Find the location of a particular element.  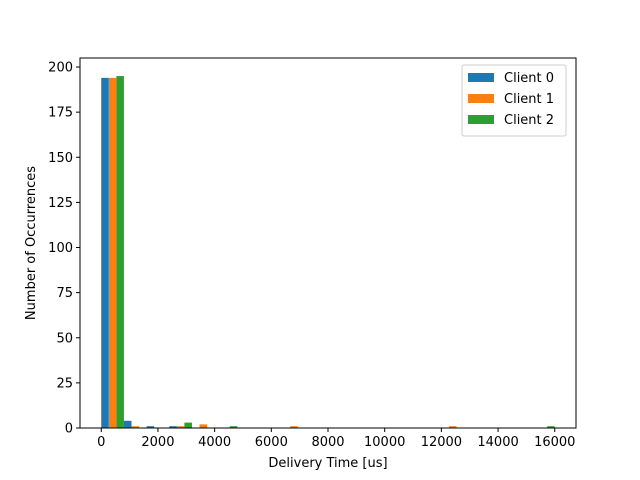

x-tick-label: 4000 is located at coordinates (214, 442).